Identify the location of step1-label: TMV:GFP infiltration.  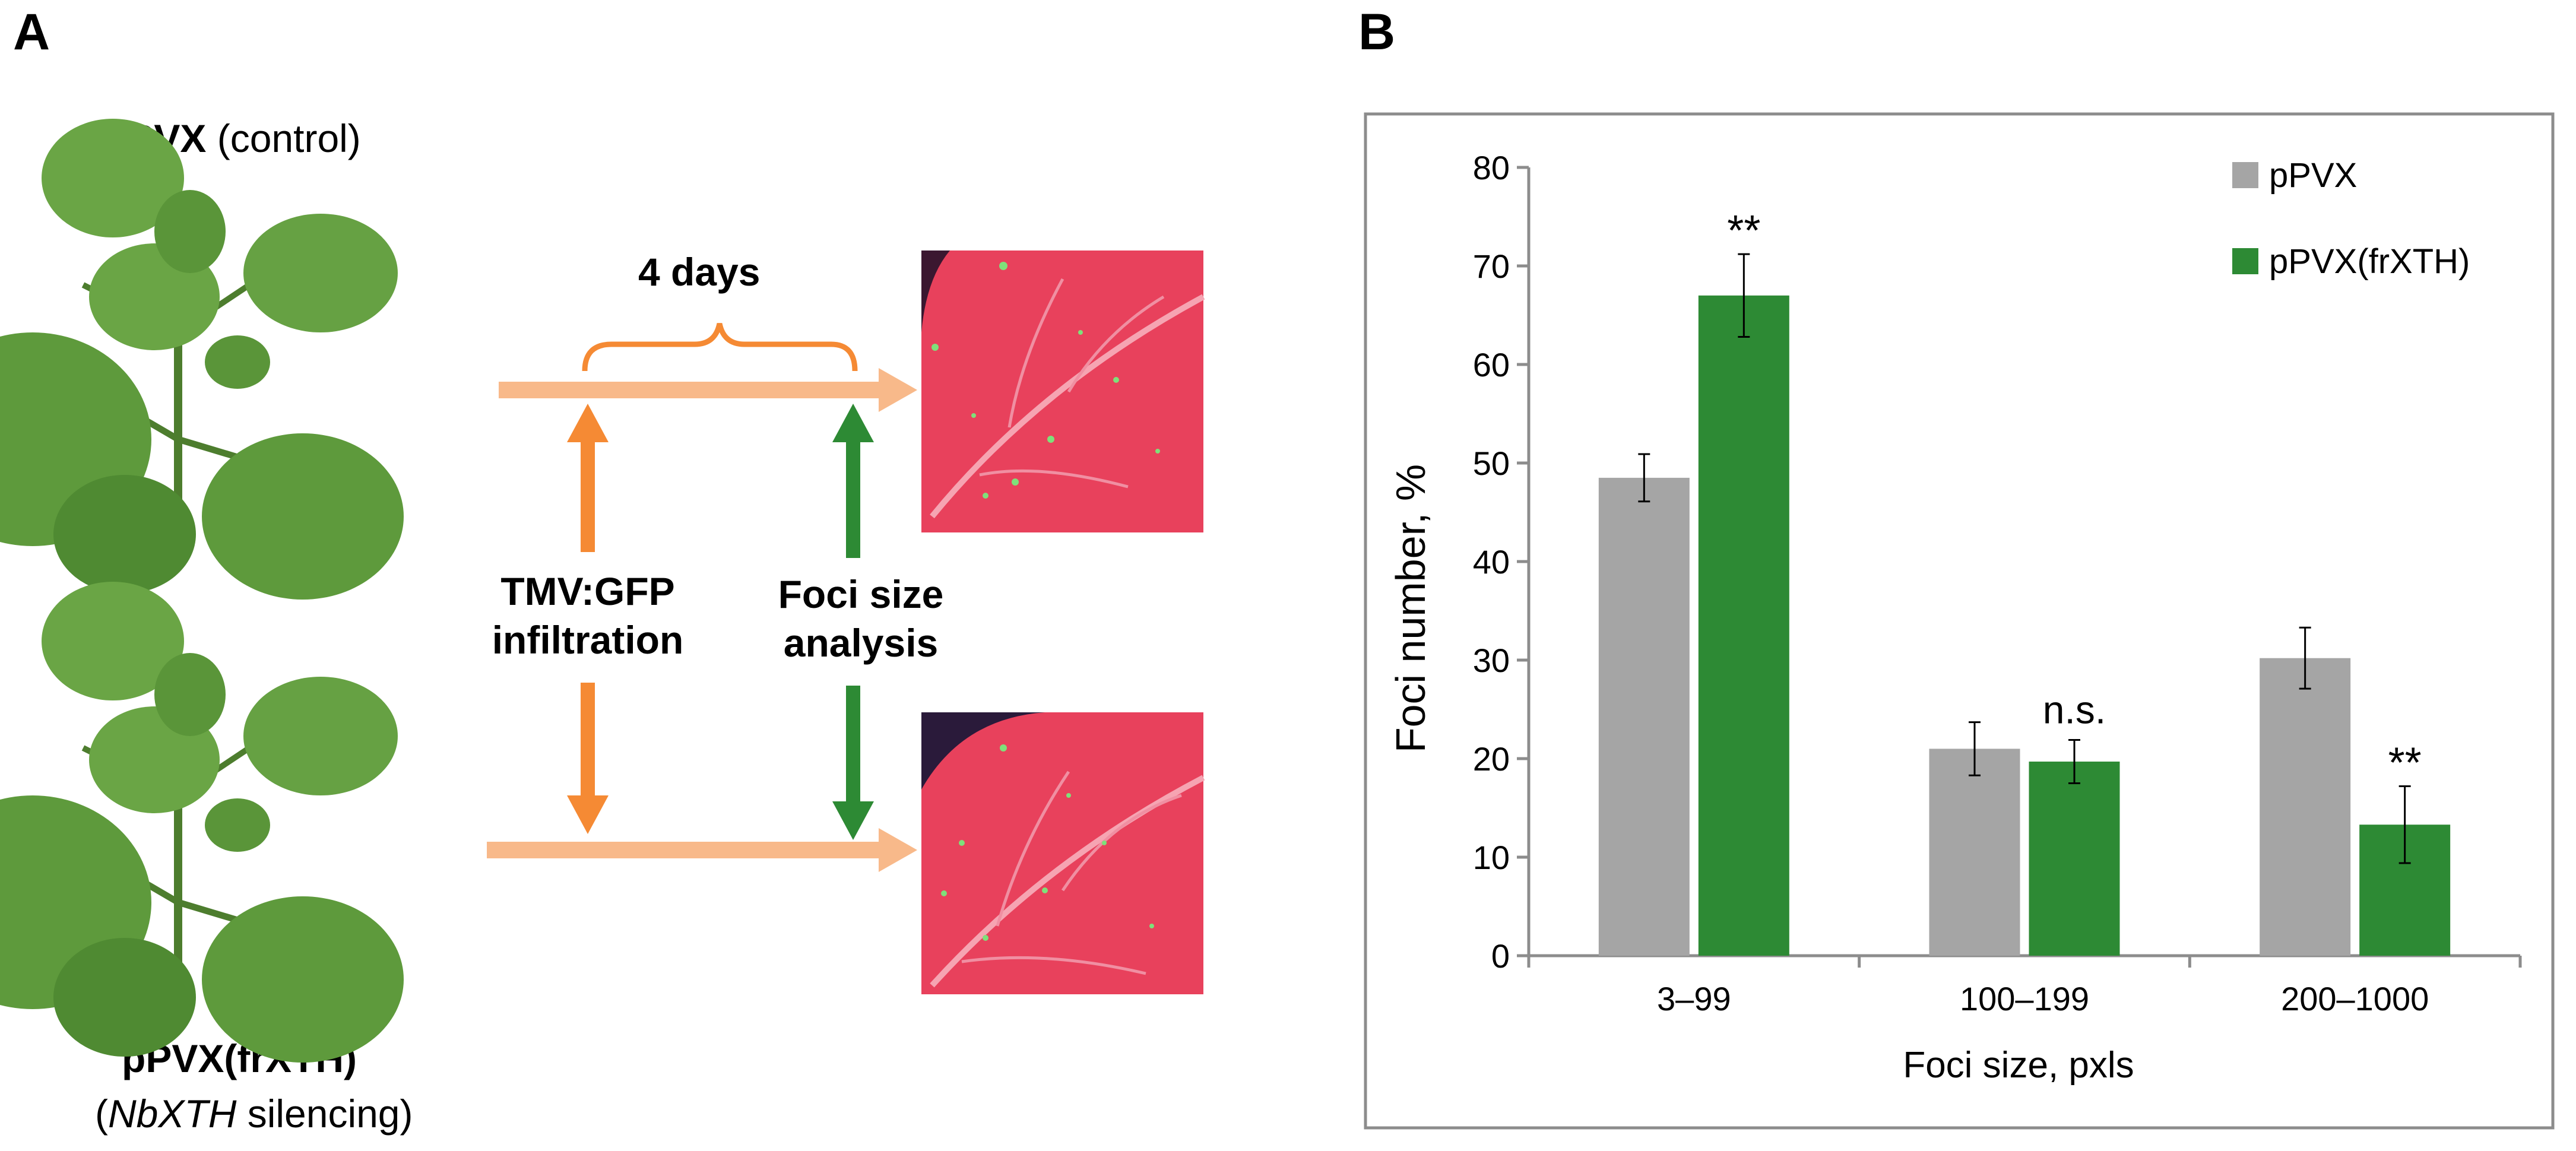
(588, 616).